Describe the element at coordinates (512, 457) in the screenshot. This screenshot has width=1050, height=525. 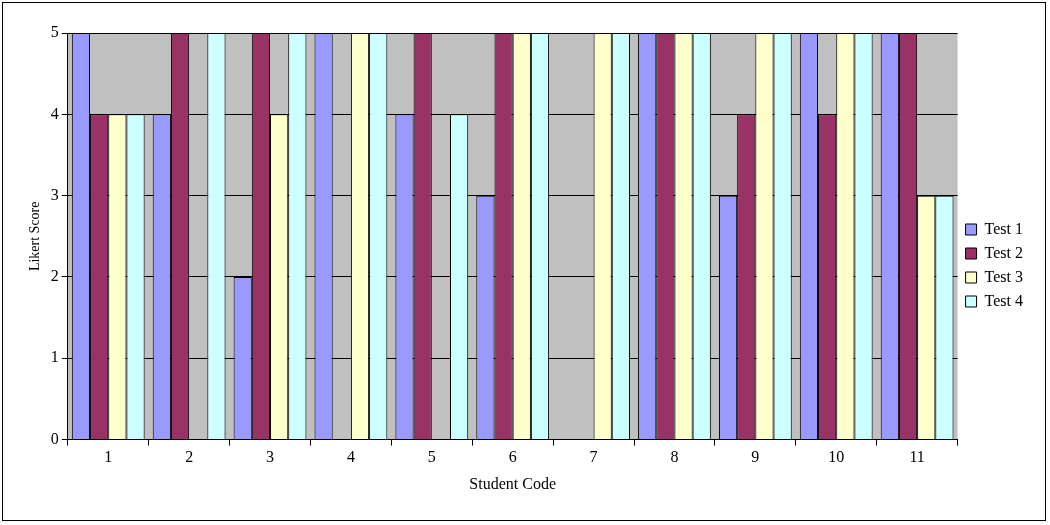
I see `x-tick-label: 6` at that location.